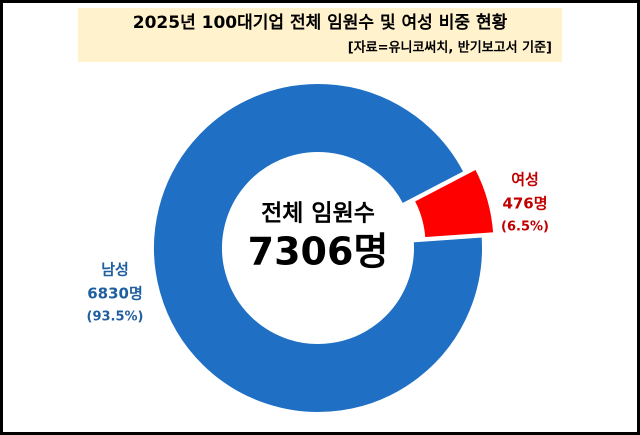  Describe the element at coordinates (115, 294) in the screenshot. I see `value-label: 6830명` at that location.